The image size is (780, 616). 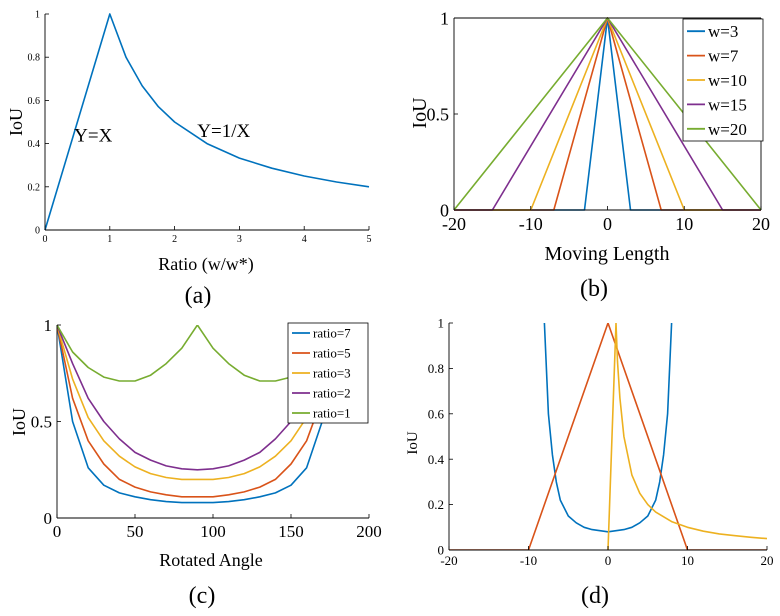 I want to click on ylabel-a: IoU, so click(x=16, y=122).